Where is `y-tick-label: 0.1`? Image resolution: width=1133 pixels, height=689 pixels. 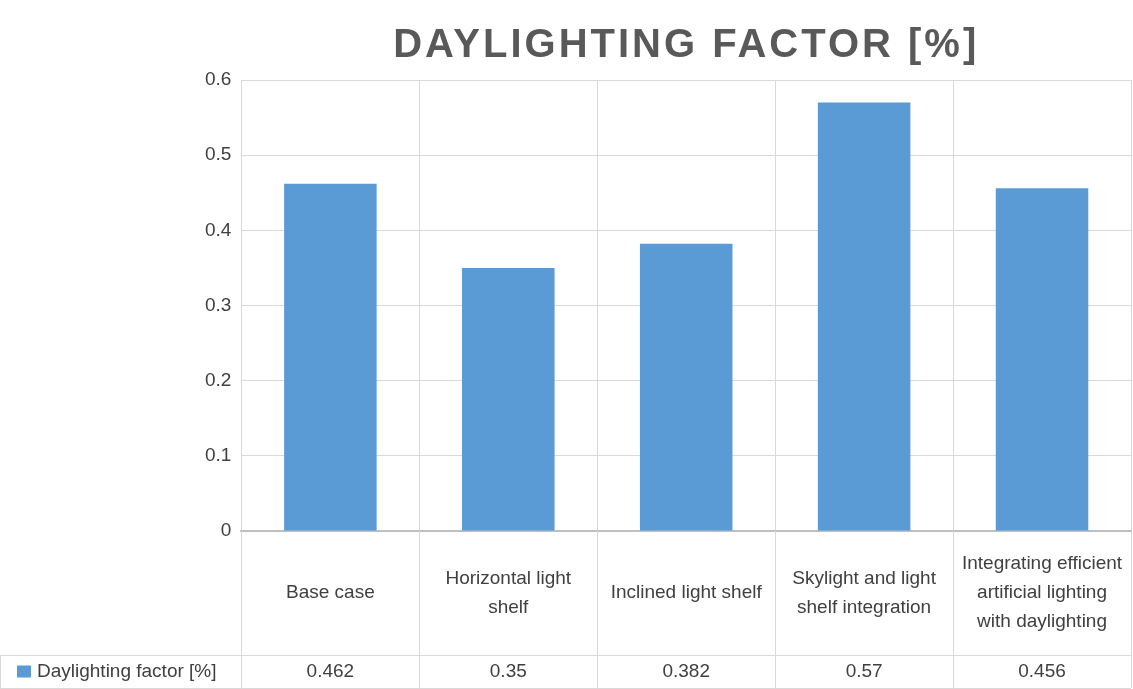 y-tick-label: 0.1 is located at coordinates (218, 455).